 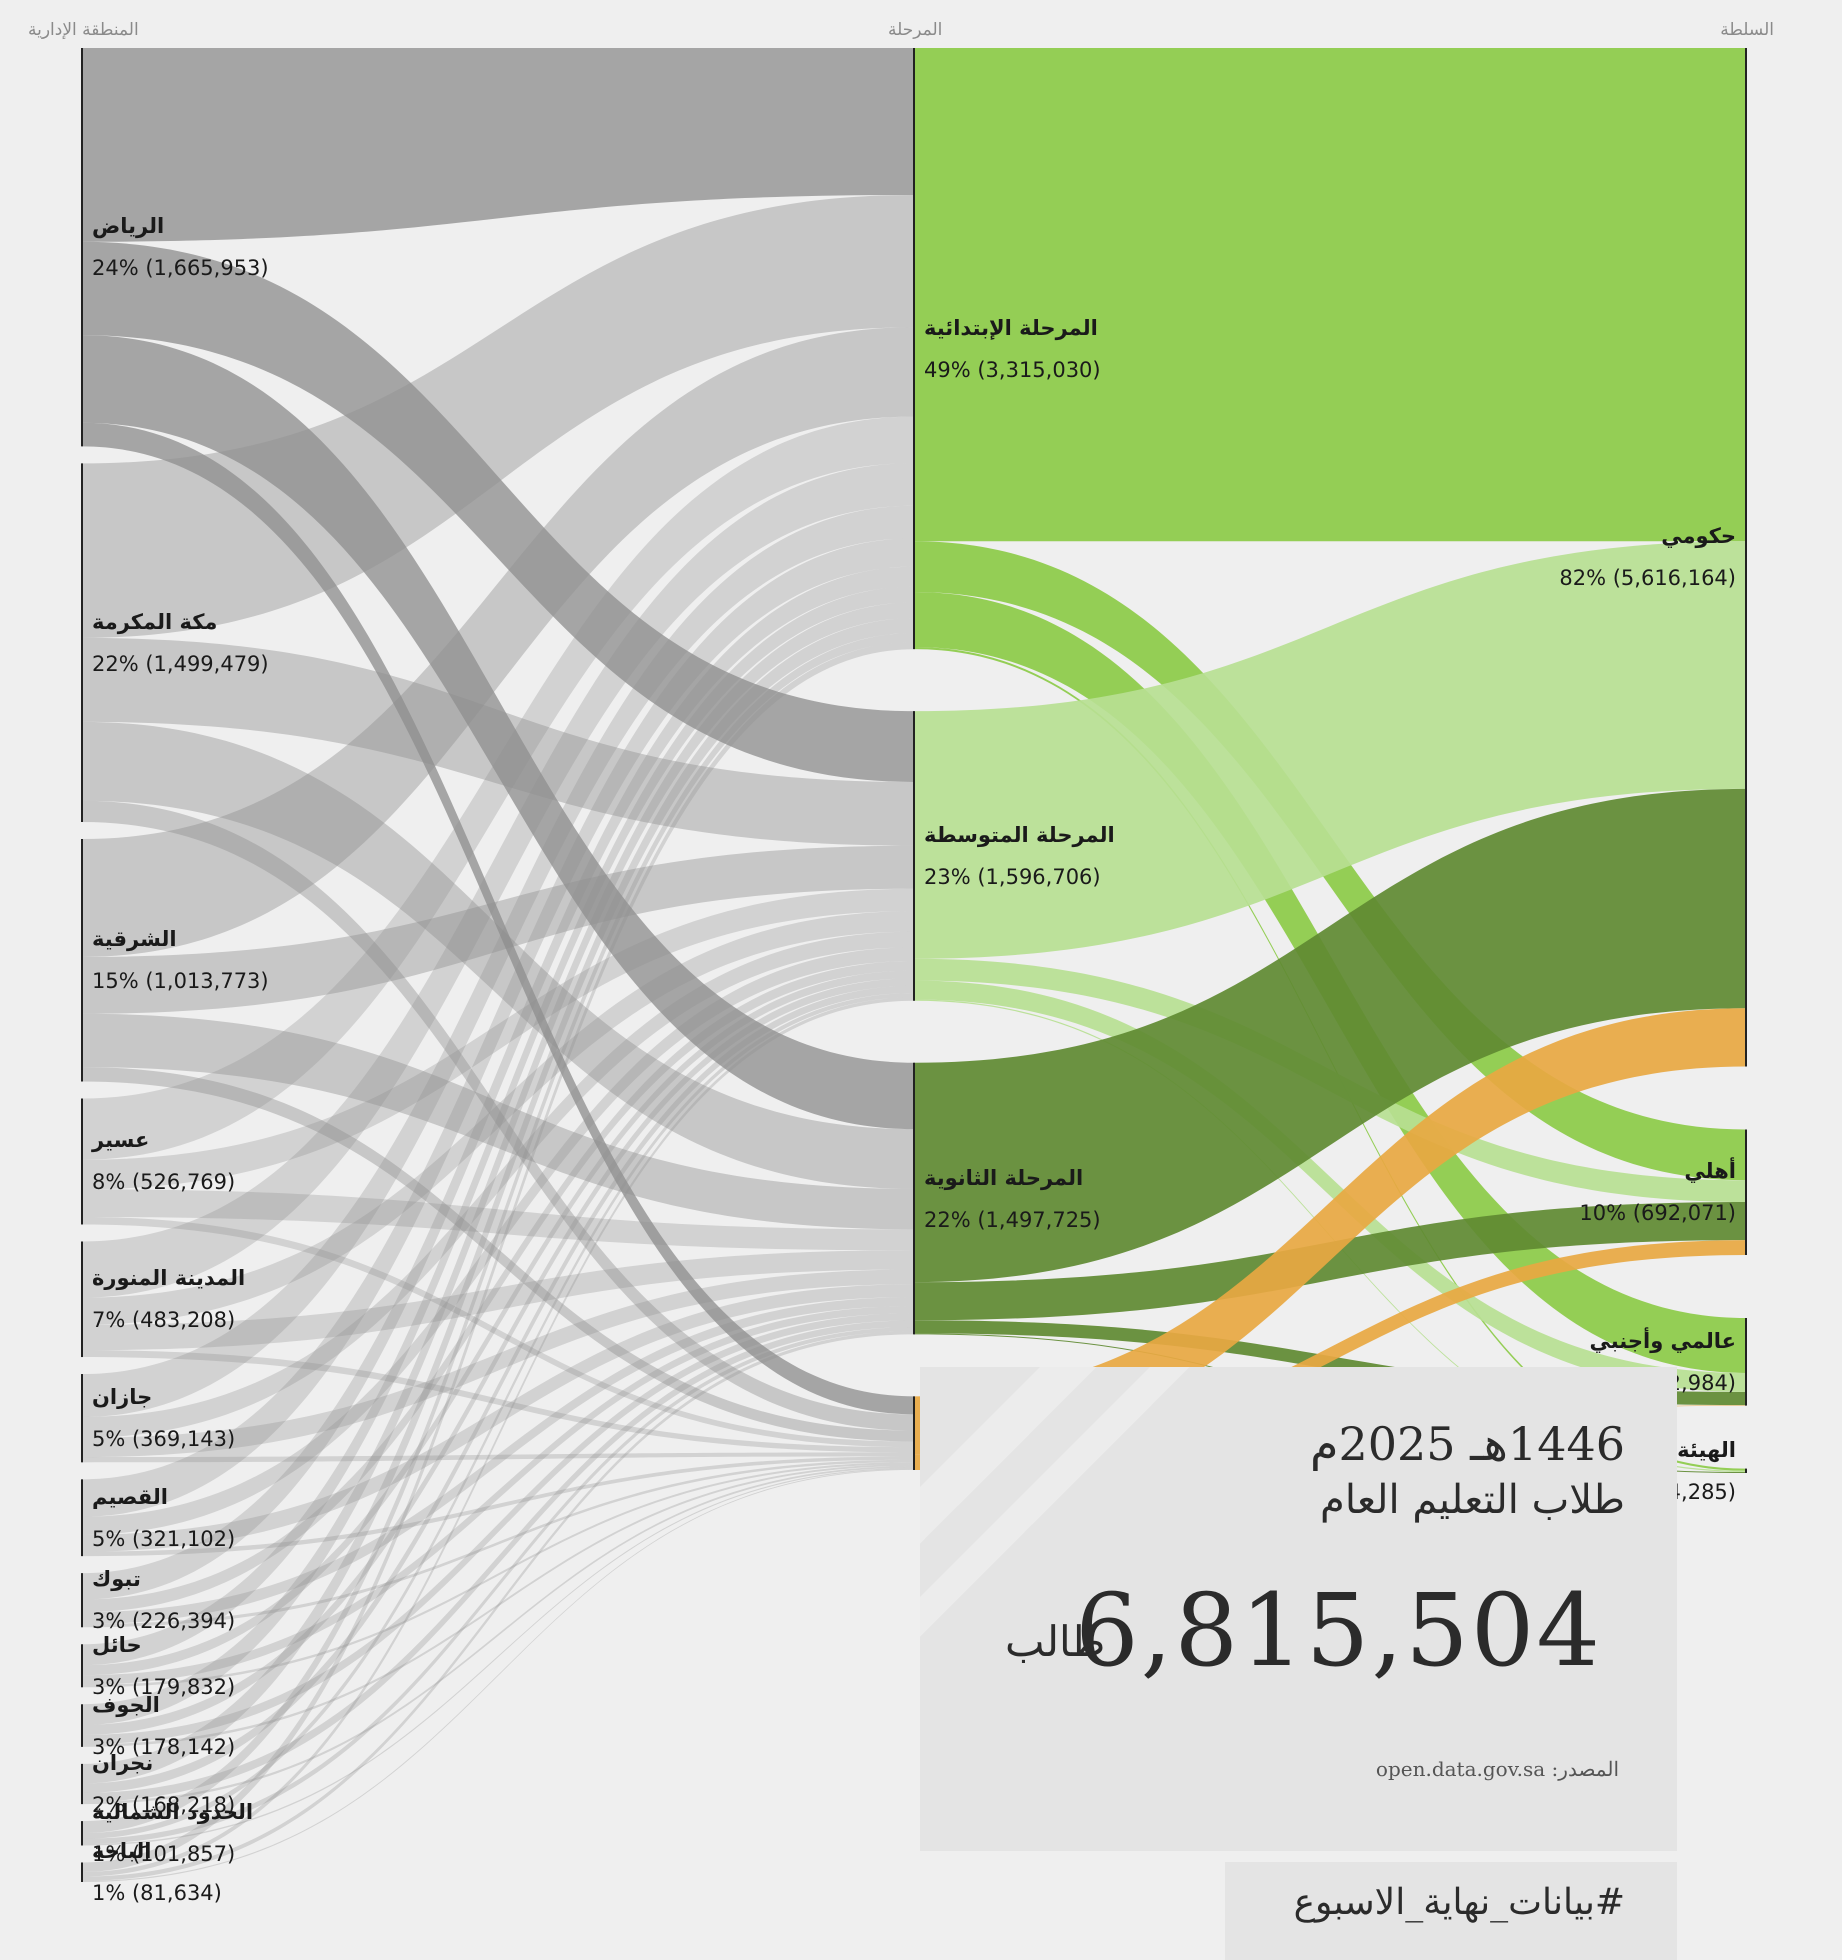 I want to click on stage-label: المرحلة الإبتدائية 49% (3,315,030), so click(x=1012, y=349).